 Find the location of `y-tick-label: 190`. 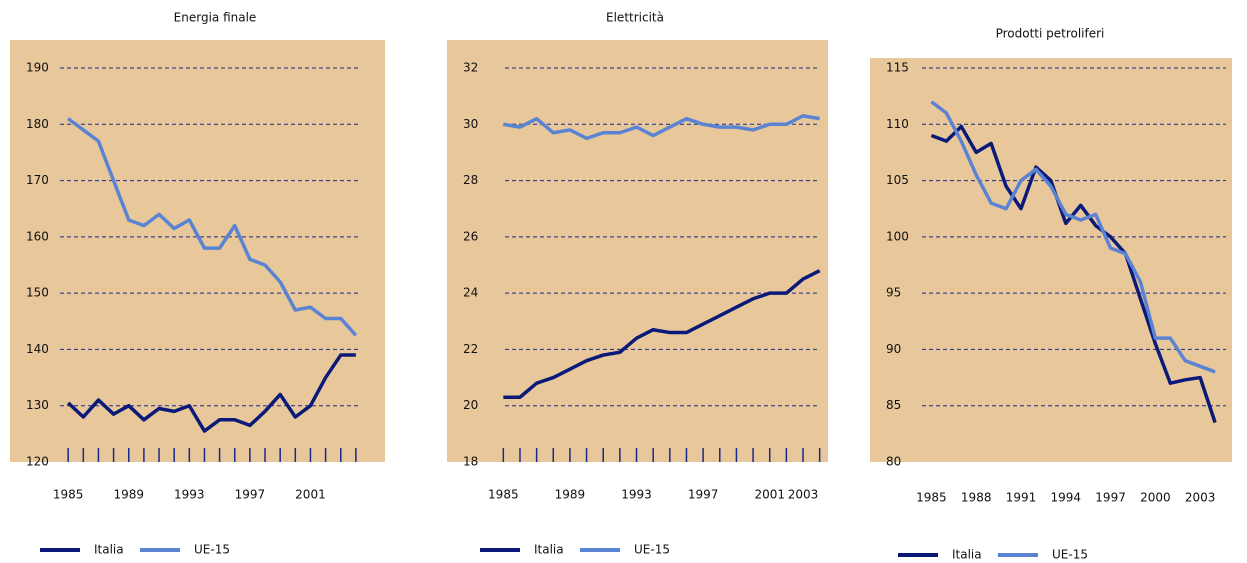

y-tick-label: 190 is located at coordinates (37, 68).